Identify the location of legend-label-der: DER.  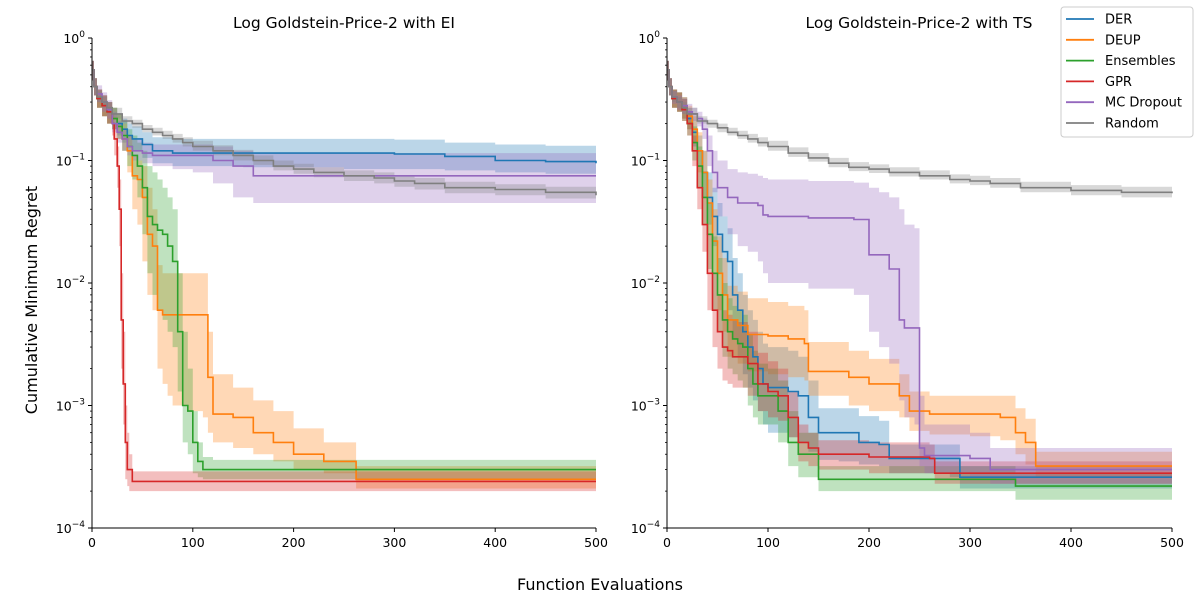
(1118, 20).